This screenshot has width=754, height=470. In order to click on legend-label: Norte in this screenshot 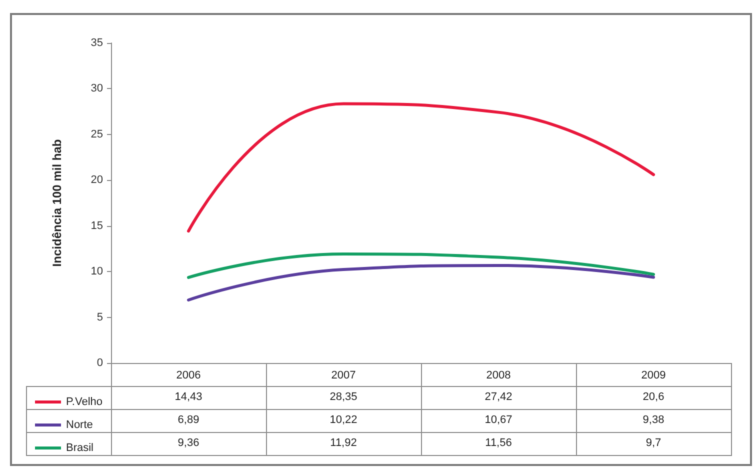, I will do `click(79, 425)`.